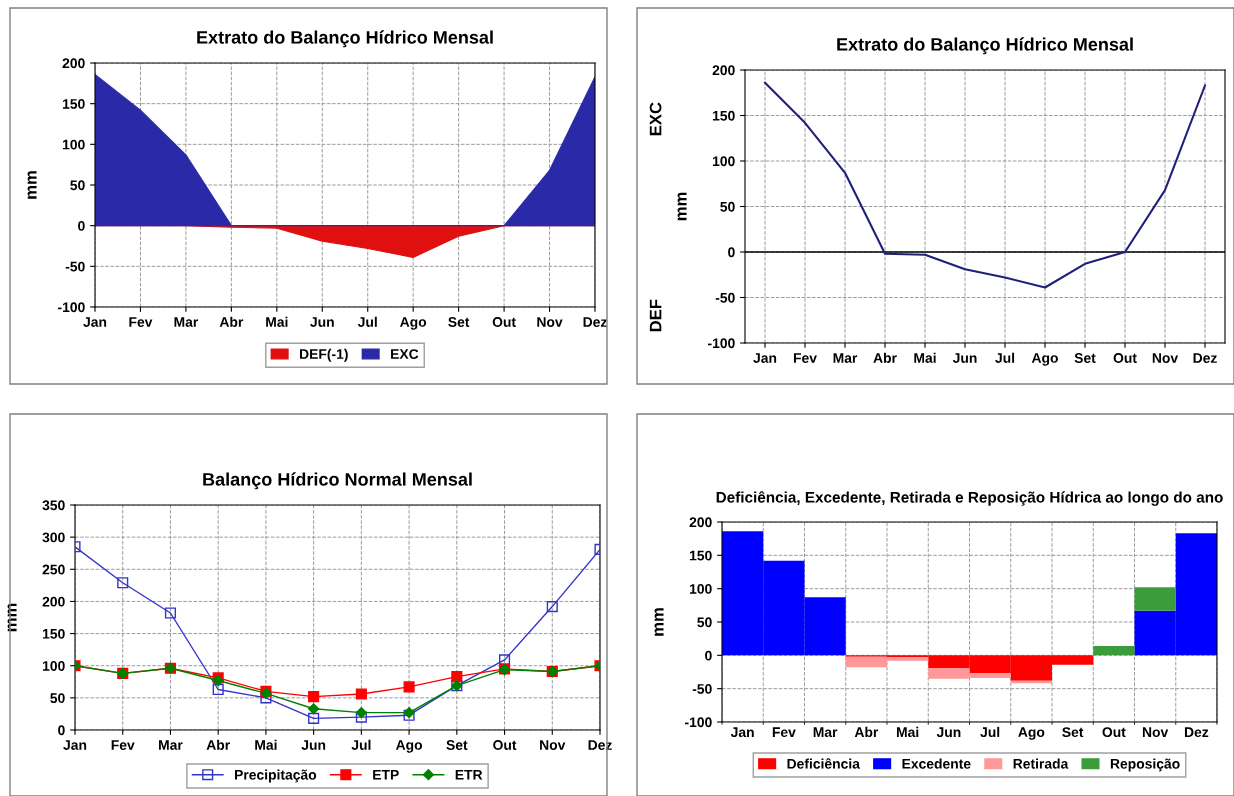 This screenshot has width=1234, height=796. What do you see at coordinates (337, 481) in the screenshot?
I see `chart-title: Balanço Hídrico Normal Mensal` at bounding box center [337, 481].